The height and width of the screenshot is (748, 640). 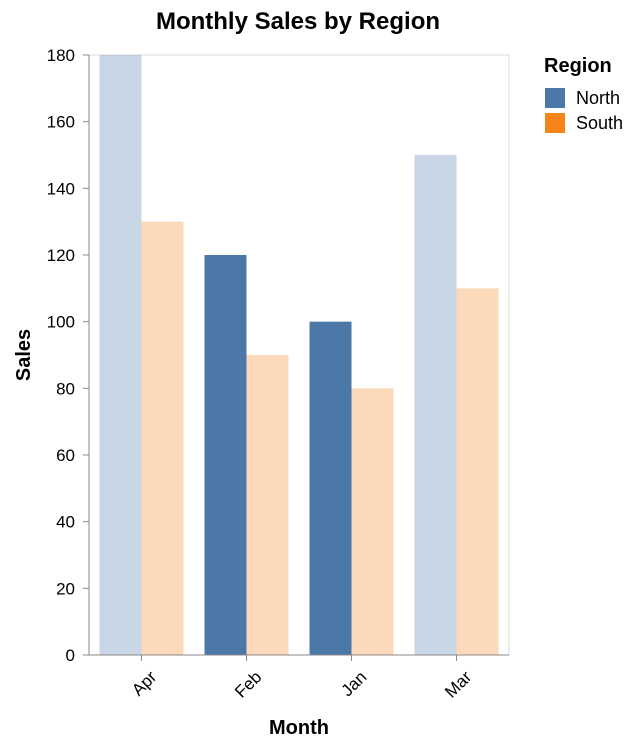 What do you see at coordinates (61, 188) in the screenshot?
I see `y-tick-label: 140` at bounding box center [61, 188].